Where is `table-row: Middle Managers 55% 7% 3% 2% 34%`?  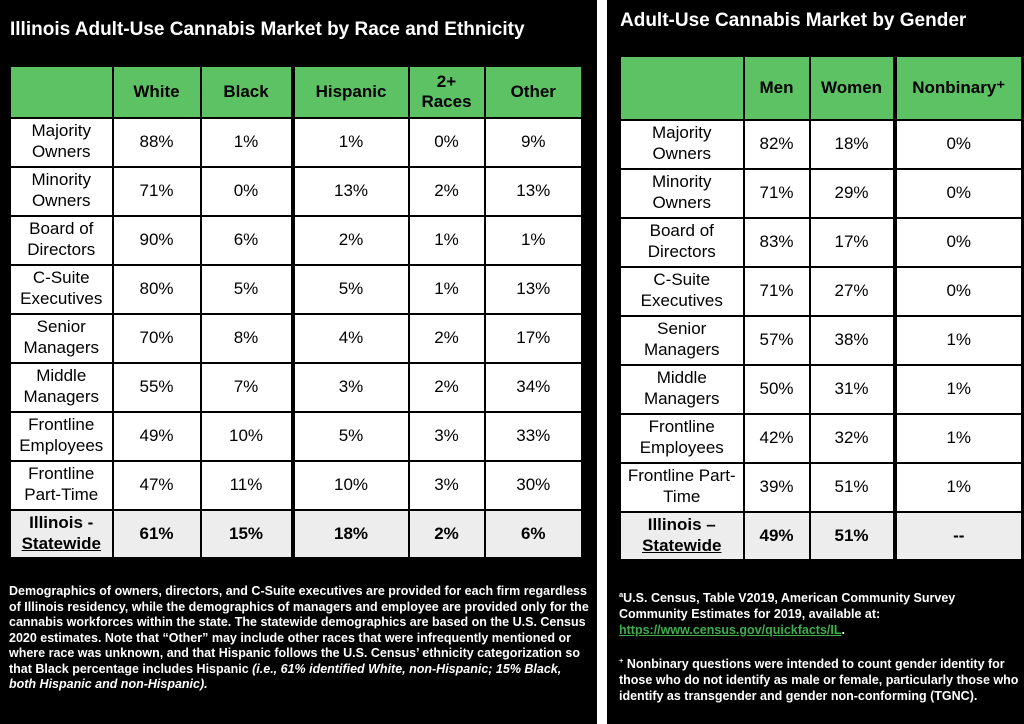 table-row: Middle Managers 55% 7% 3% 2% 34% is located at coordinates (296, 387).